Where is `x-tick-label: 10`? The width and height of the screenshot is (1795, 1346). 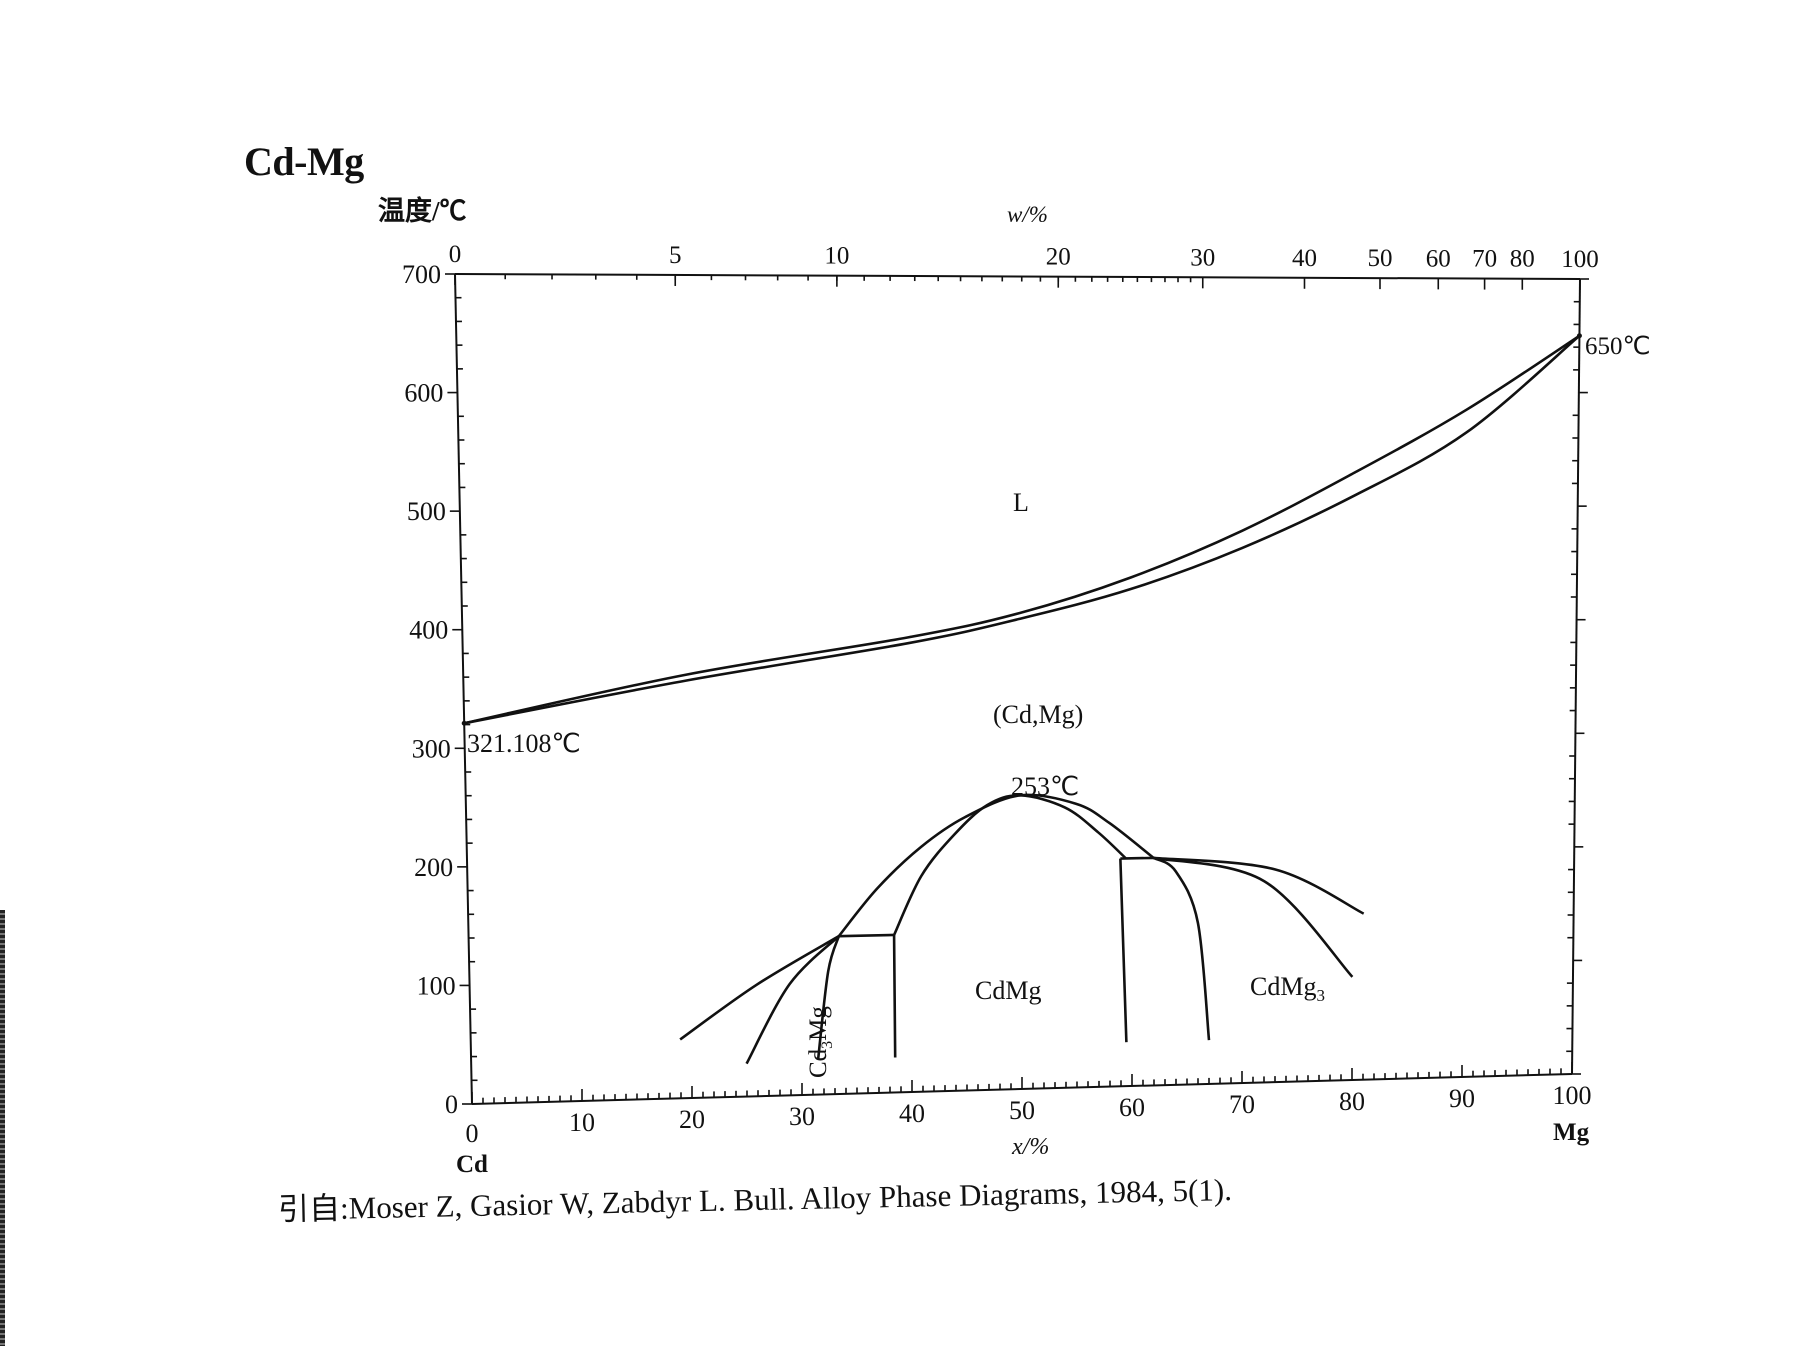
x-tick-label: 10 is located at coordinates (582, 1122).